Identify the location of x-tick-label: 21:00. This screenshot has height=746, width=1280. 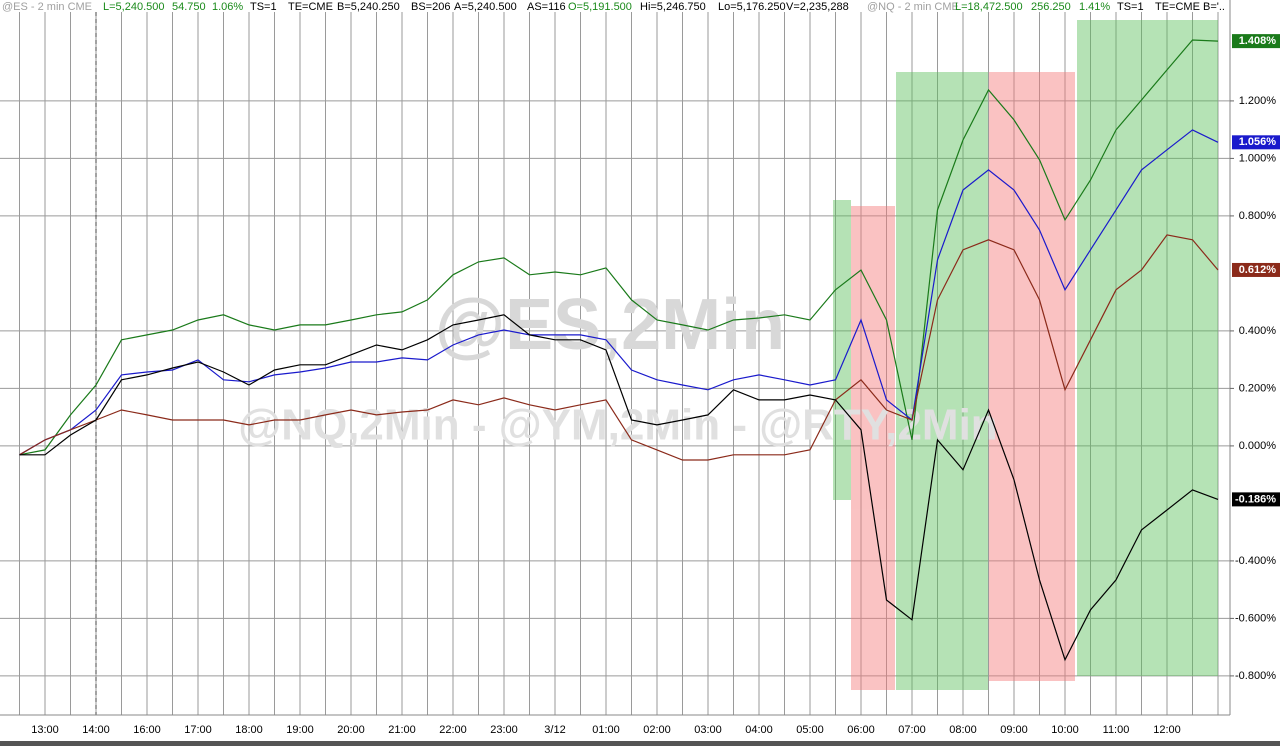
(402, 730).